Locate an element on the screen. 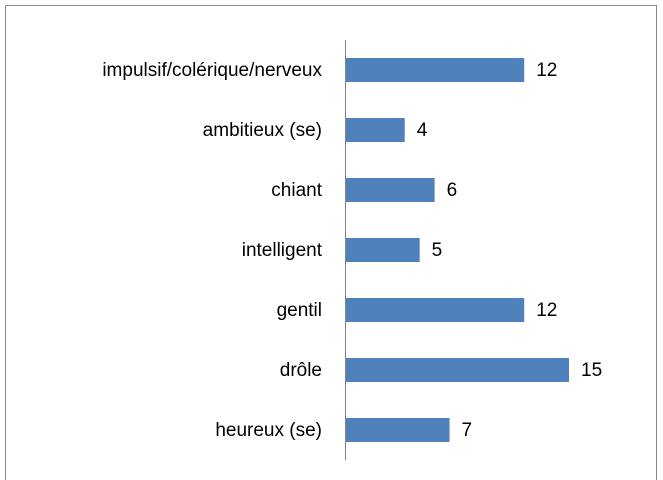 This screenshot has height=480, width=663. data-label: 6 is located at coordinates (452, 190).